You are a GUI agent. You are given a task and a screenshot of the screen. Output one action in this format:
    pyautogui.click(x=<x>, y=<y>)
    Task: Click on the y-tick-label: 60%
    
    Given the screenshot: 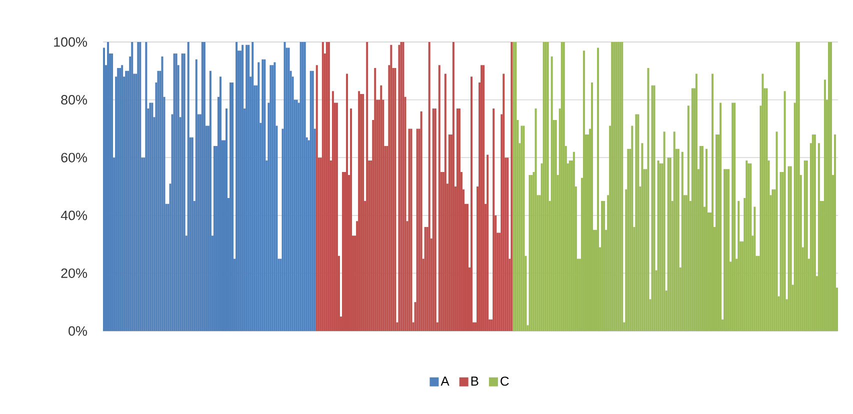 What is the action you would take?
    pyautogui.click(x=74, y=157)
    